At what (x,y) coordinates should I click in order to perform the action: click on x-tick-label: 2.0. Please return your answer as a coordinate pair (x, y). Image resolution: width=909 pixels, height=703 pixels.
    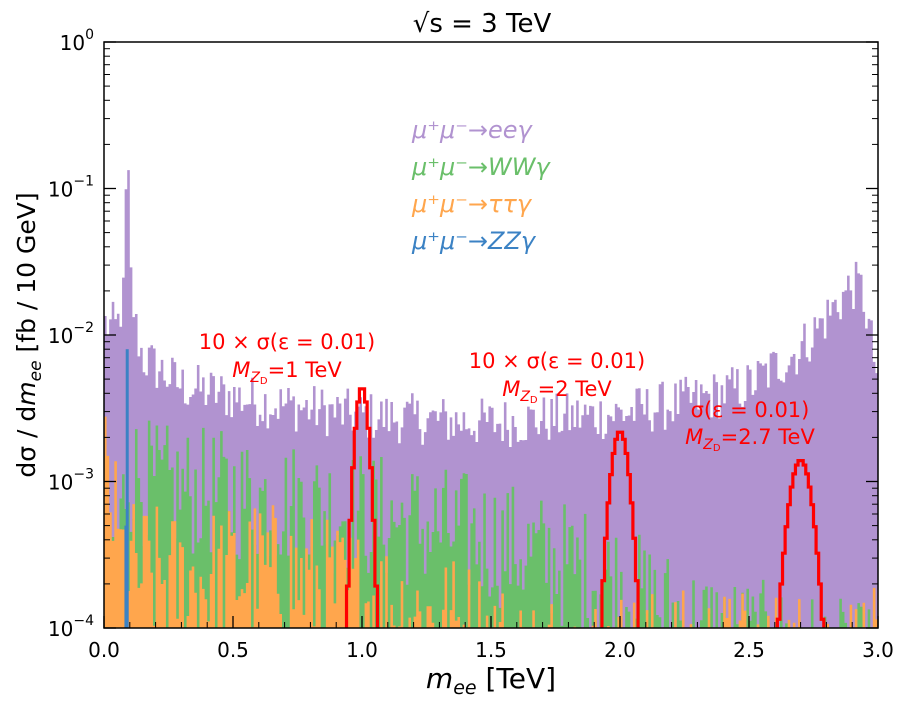
    Looking at the image, I should click on (620, 650).